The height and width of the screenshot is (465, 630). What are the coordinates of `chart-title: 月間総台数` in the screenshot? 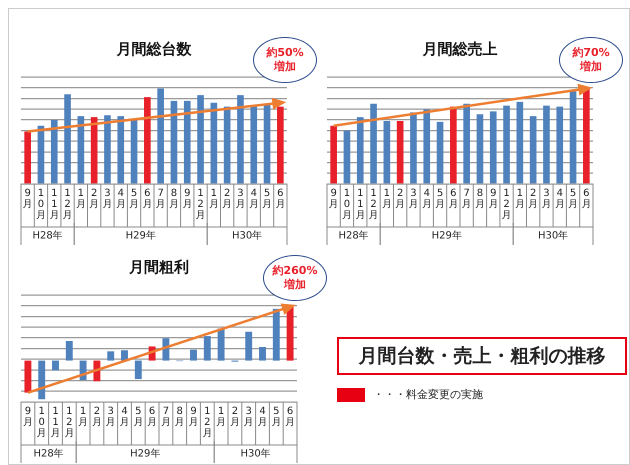 It's located at (154, 49).